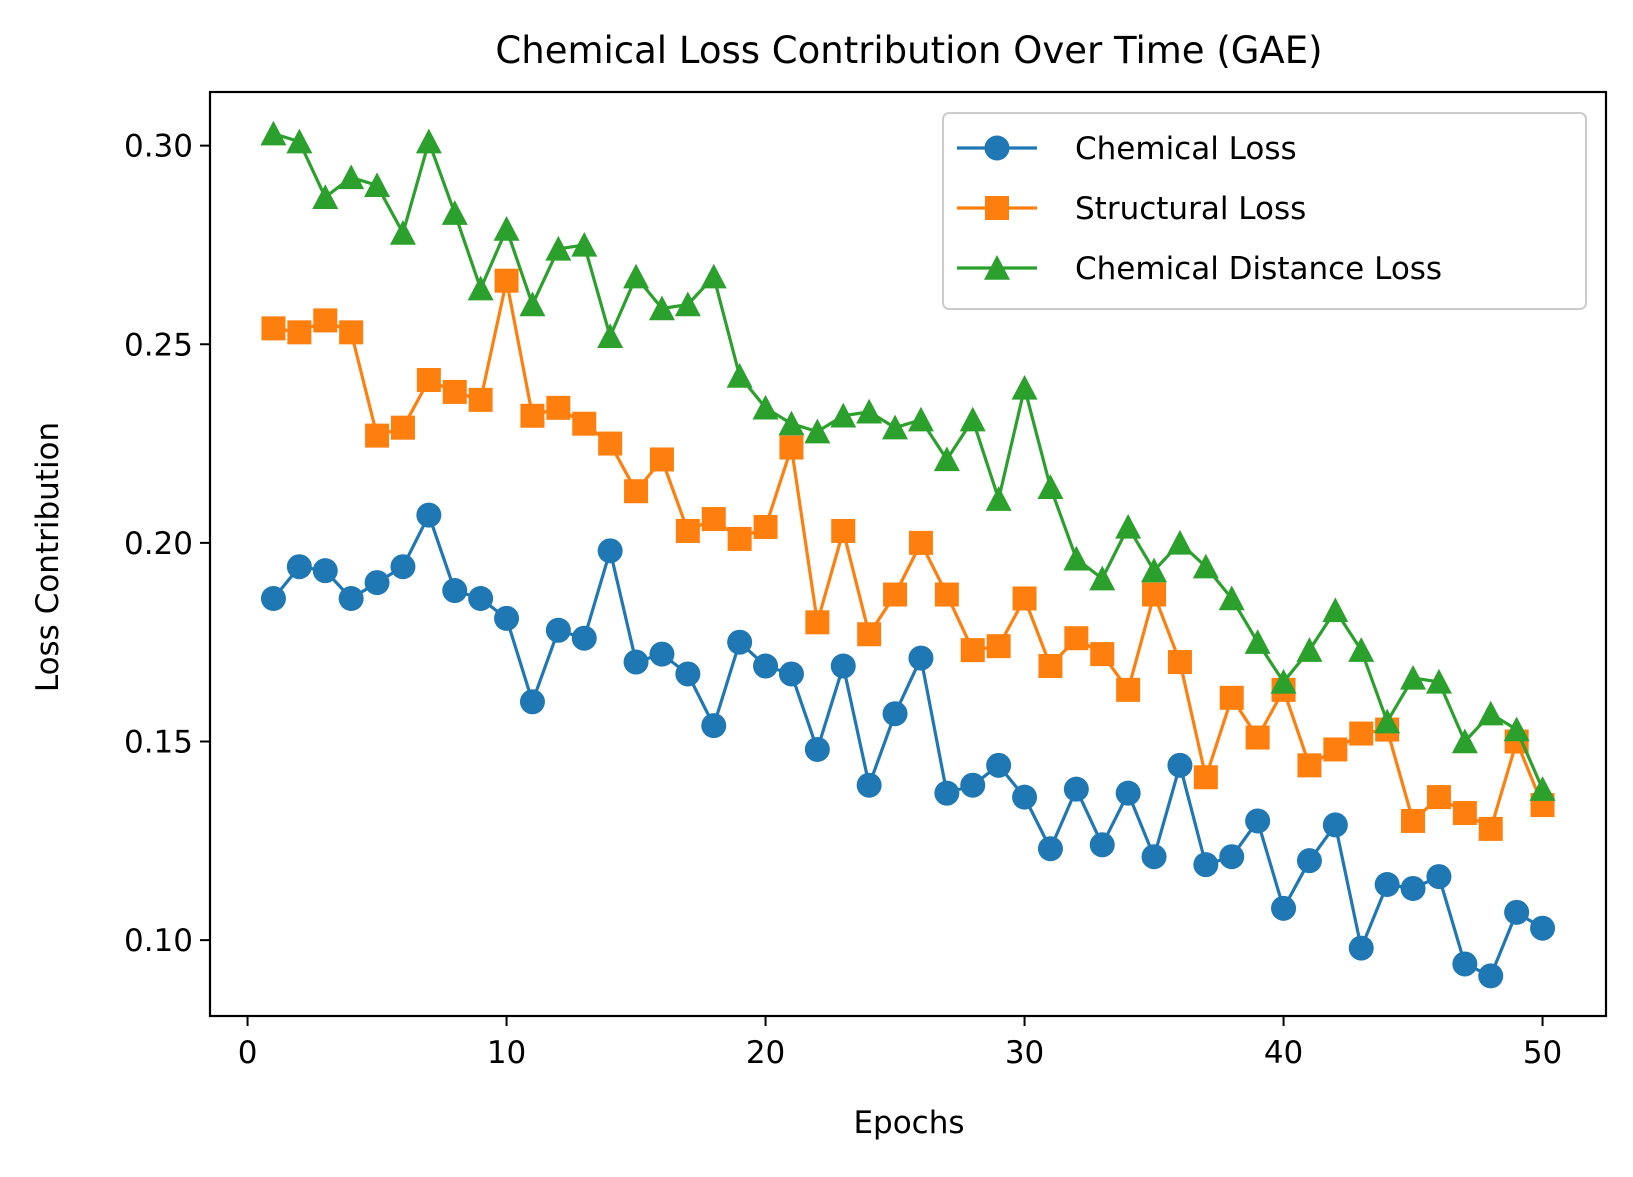 The width and height of the screenshot is (1633, 1177). What do you see at coordinates (158, 941) in the screenshot?
I see `y-tick-label: 0.10` at bounding box center [158, 941].